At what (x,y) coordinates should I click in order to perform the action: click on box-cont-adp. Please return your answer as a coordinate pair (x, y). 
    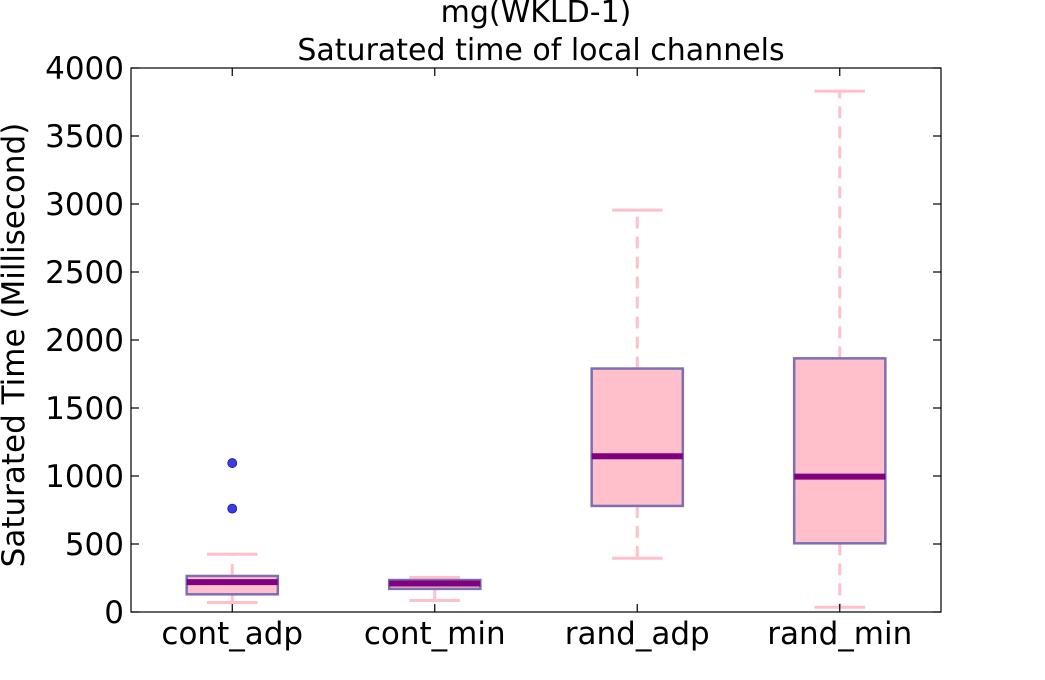
    Looking at the image, I should click on (232, 585).